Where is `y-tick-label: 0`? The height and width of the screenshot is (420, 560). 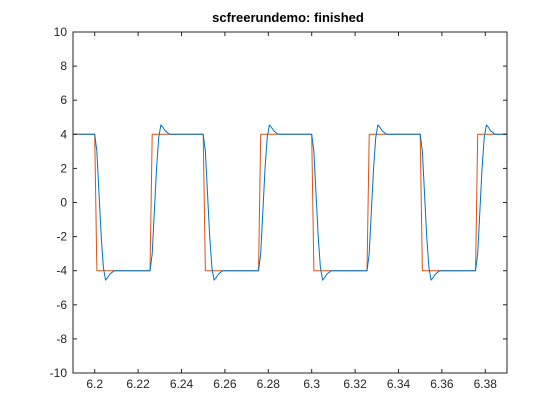
y-tick-label: 0 is located at coordinates (63, 203).